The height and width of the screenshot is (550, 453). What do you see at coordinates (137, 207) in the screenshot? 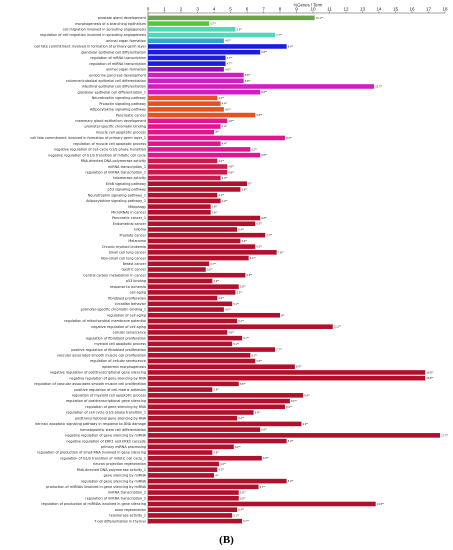
I see `category-label: Mitophagy` at bounding box center [137, 207].